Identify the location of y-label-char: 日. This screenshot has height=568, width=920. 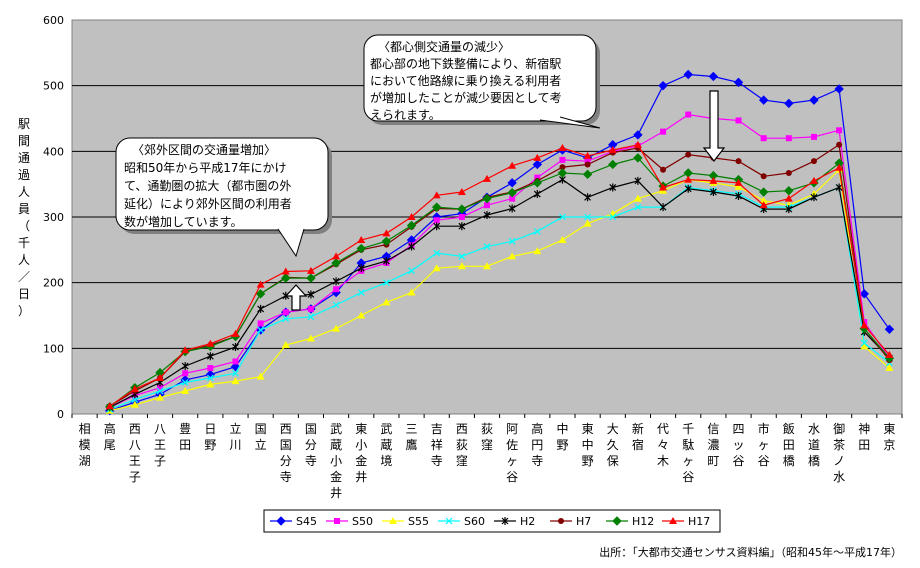
(24, 294).